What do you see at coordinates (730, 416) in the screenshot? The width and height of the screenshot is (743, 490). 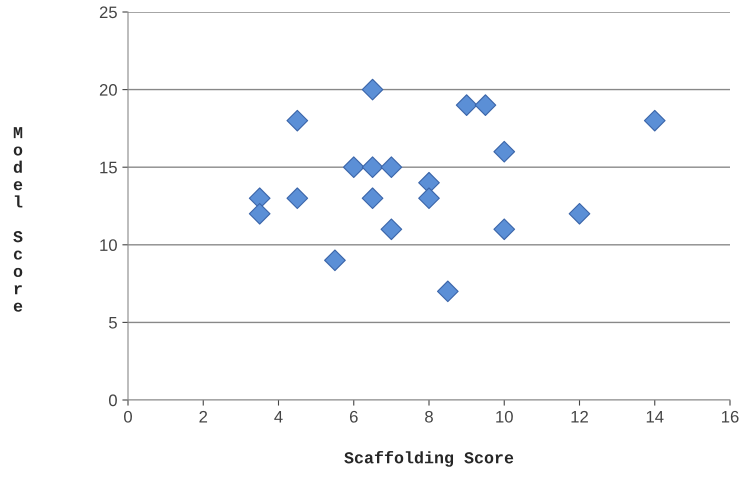 I see `x-tick-label: 16` at bounding box center [730, 416].